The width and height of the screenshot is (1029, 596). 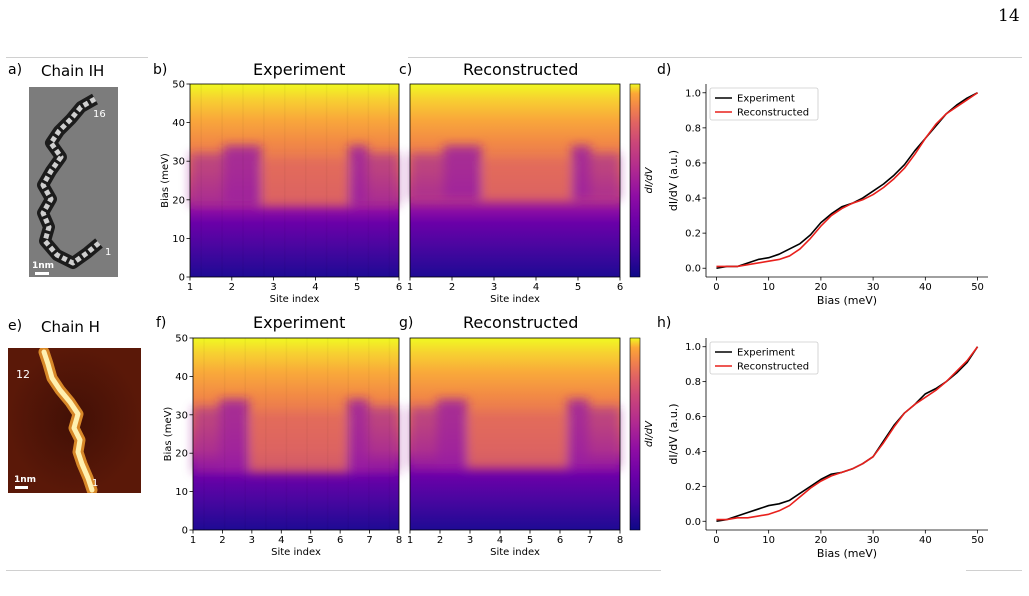 What do you see at coordinates (693, 199) in the screenshot?
I see `line-d-ytick-label-2: 0.4` at bounding box center [693, 199].